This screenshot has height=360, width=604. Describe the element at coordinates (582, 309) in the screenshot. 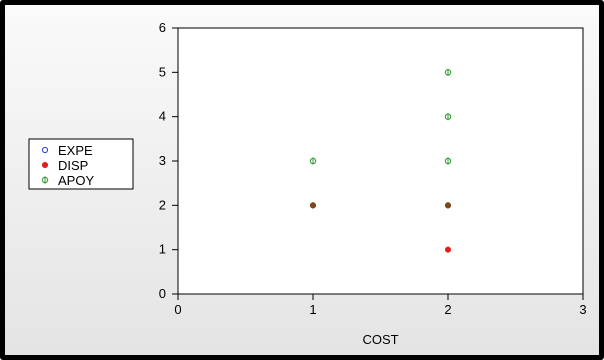

I see `x-tick-label: 3` at that location.